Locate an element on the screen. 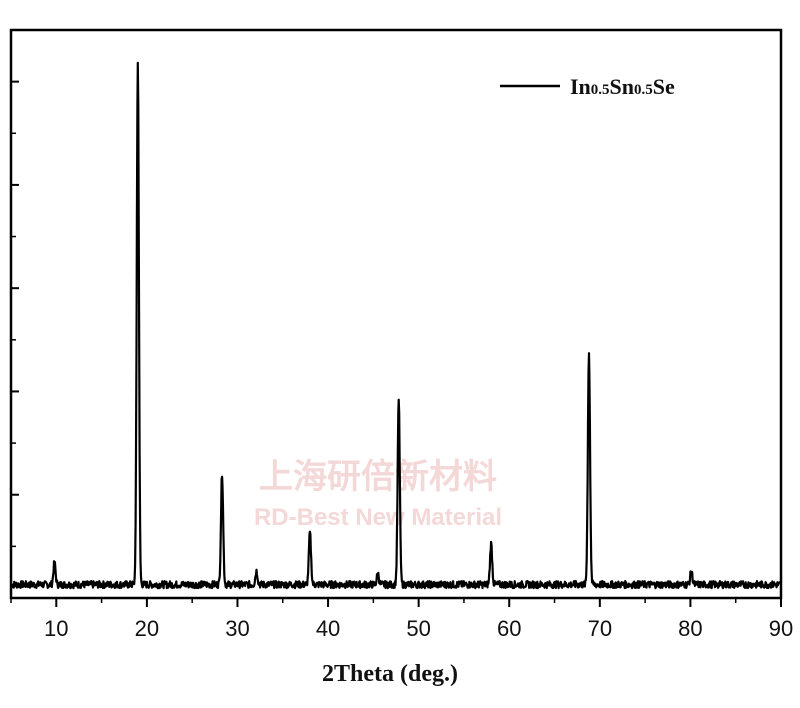 Image resolution: width=800 pixels, height=708 pixels. x-tick-label: 70 is located at coordinates (600, 628).